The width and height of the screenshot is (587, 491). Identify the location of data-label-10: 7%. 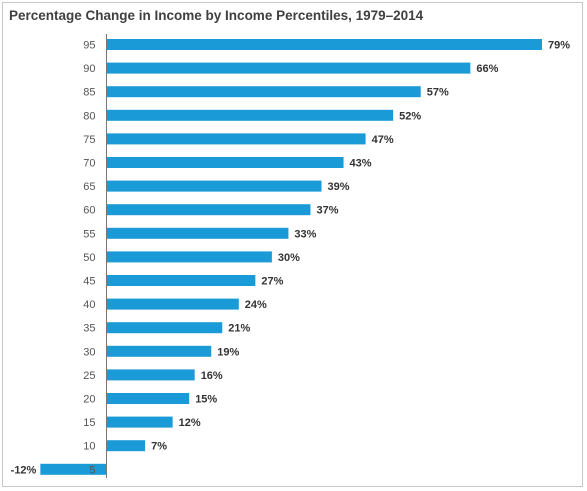
(159, 447).